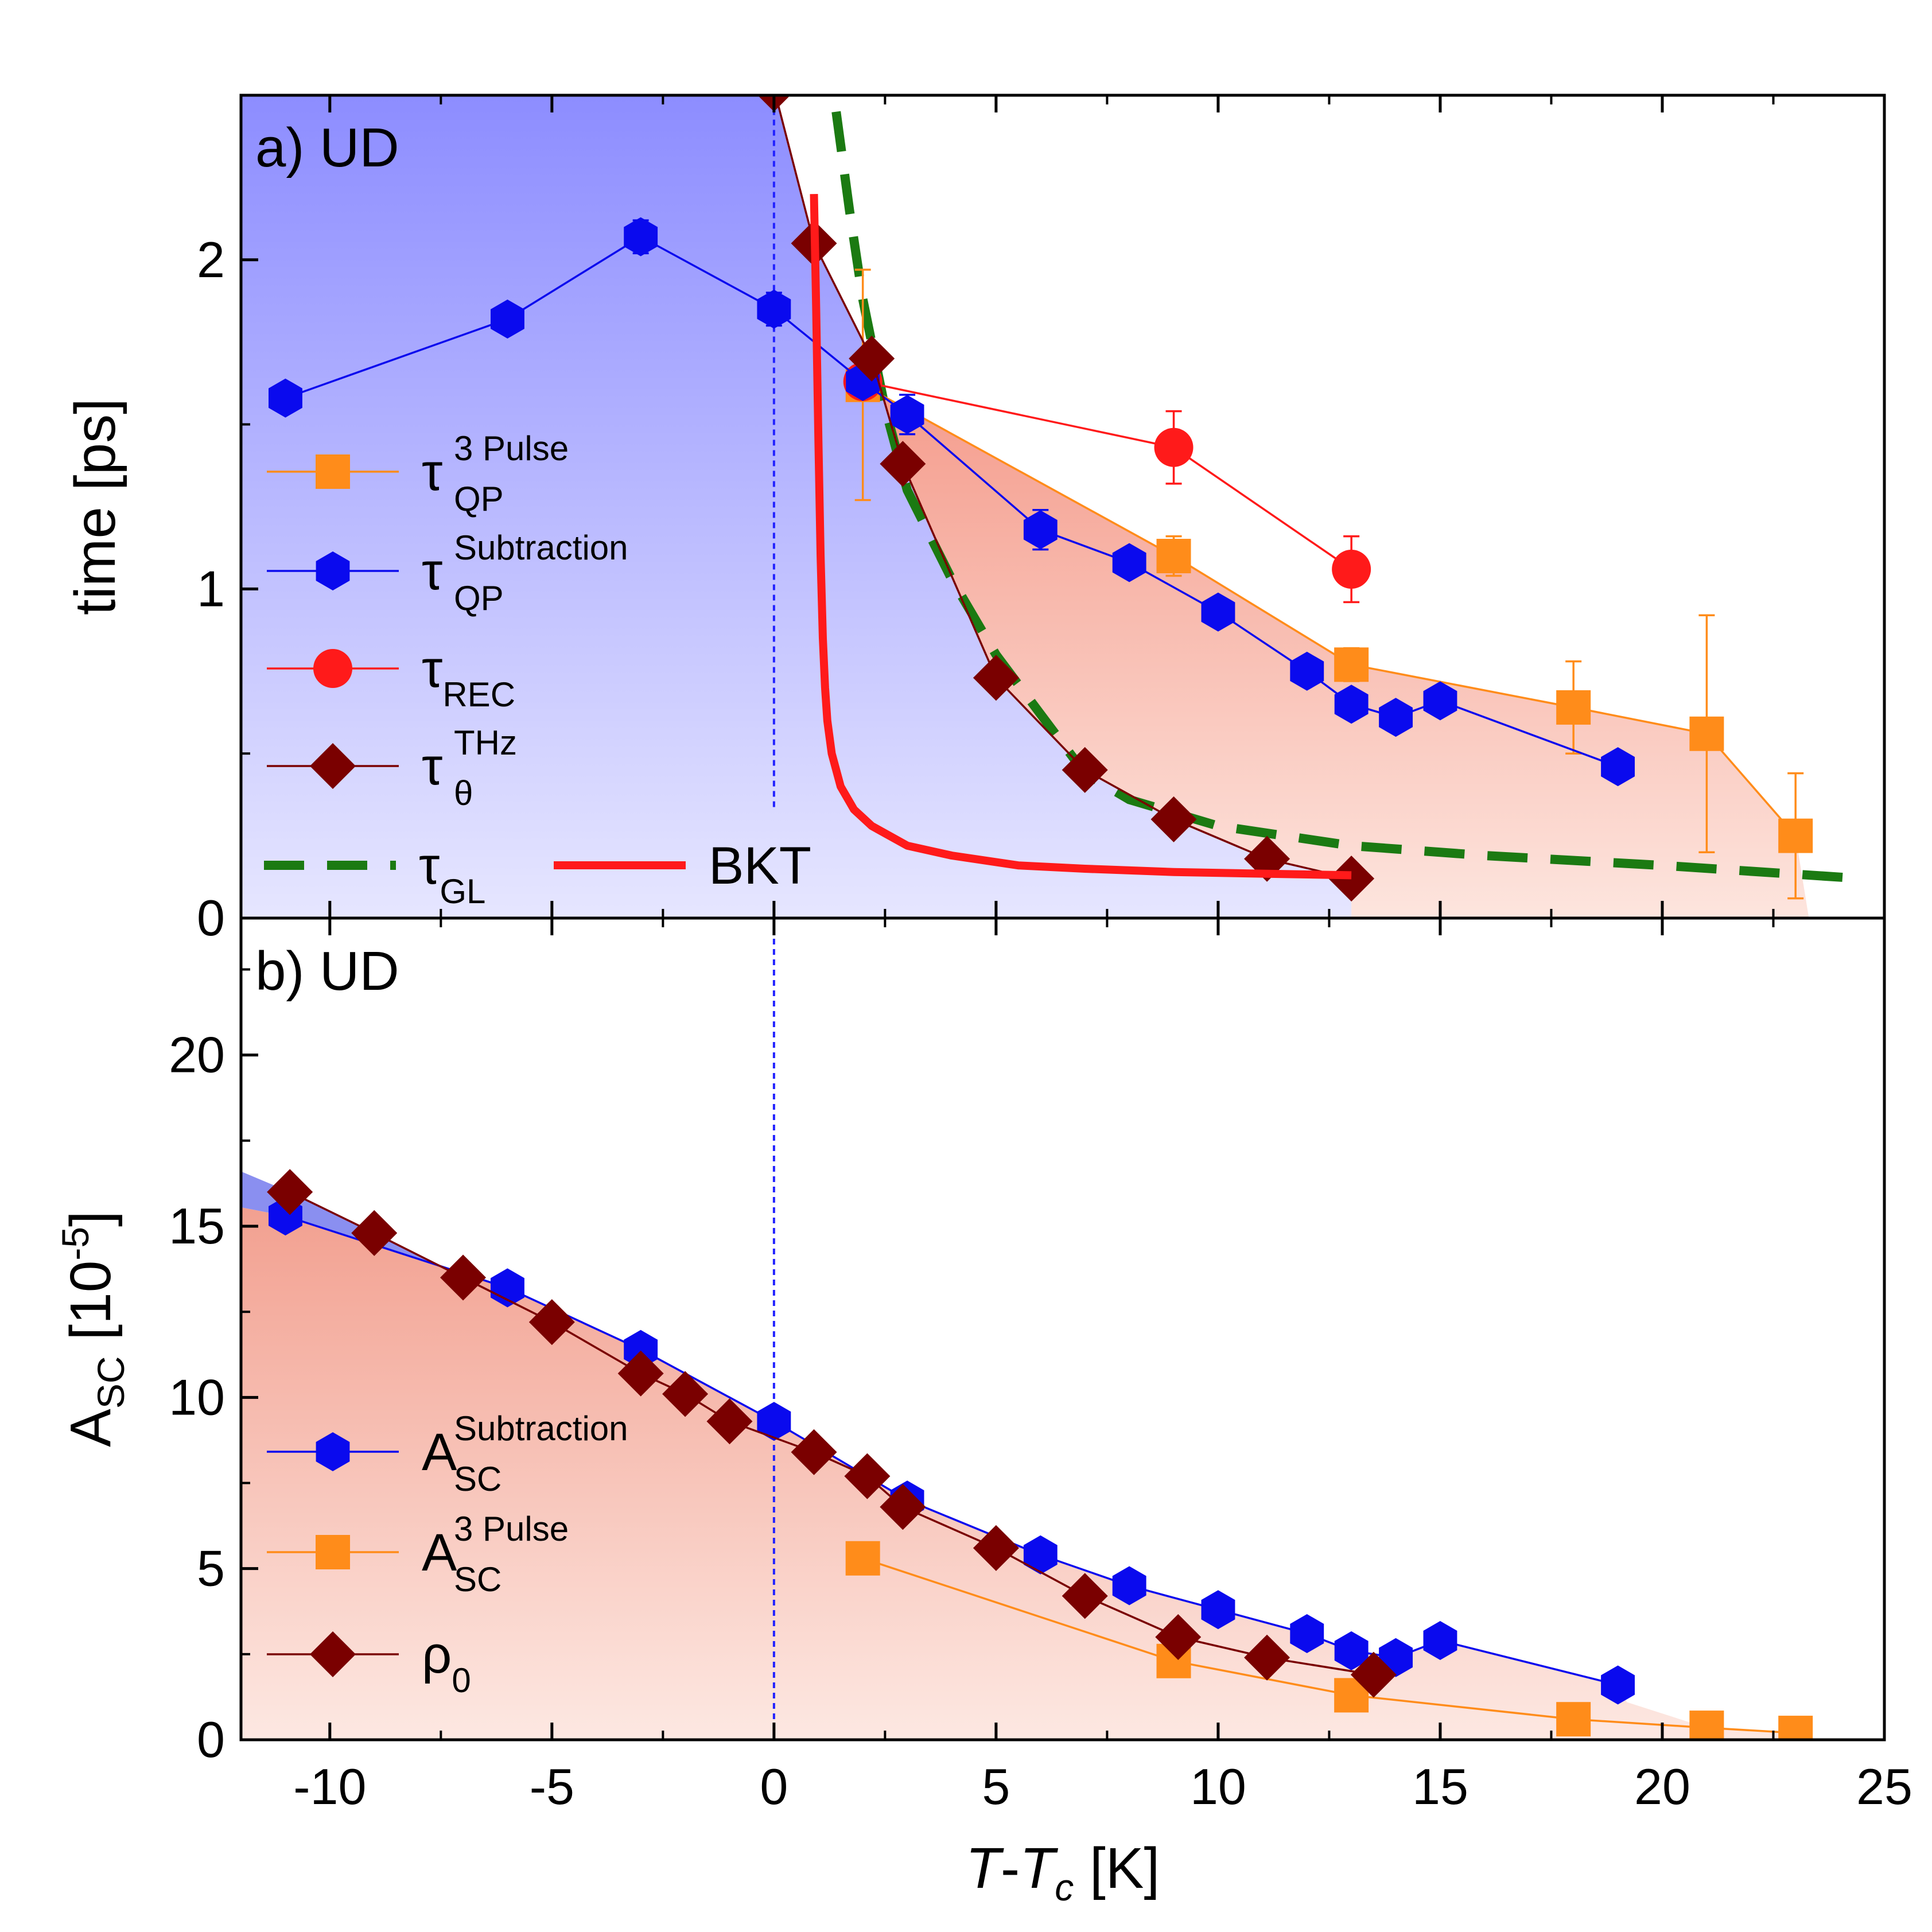 Image resolution: width=1932 pixels, height=1932 pixels. Describe the element at coordinates (1884, 1787) in the screenshot. I see `x-tick-label: 25` at that location.